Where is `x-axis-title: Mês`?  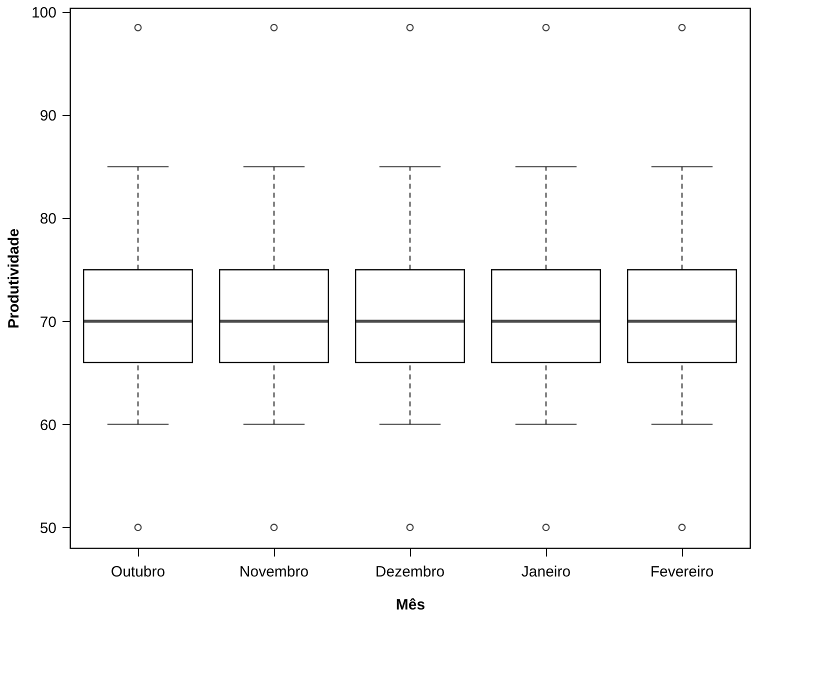
x-axis-title: Mês is located at coordinates (411, 605).